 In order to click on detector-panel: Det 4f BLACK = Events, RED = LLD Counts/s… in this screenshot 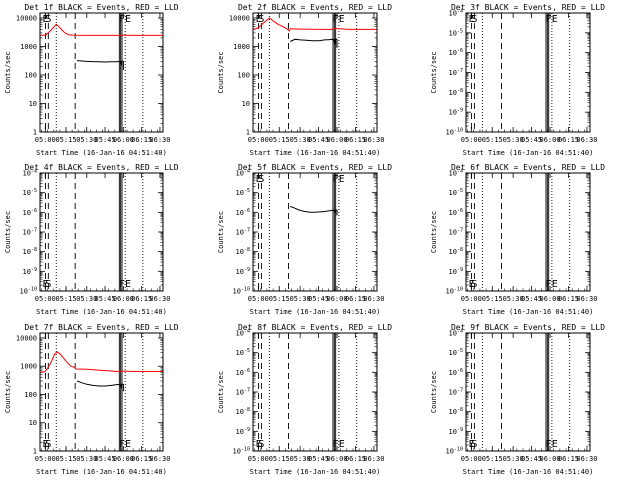, I will do `click(91, 239)`.